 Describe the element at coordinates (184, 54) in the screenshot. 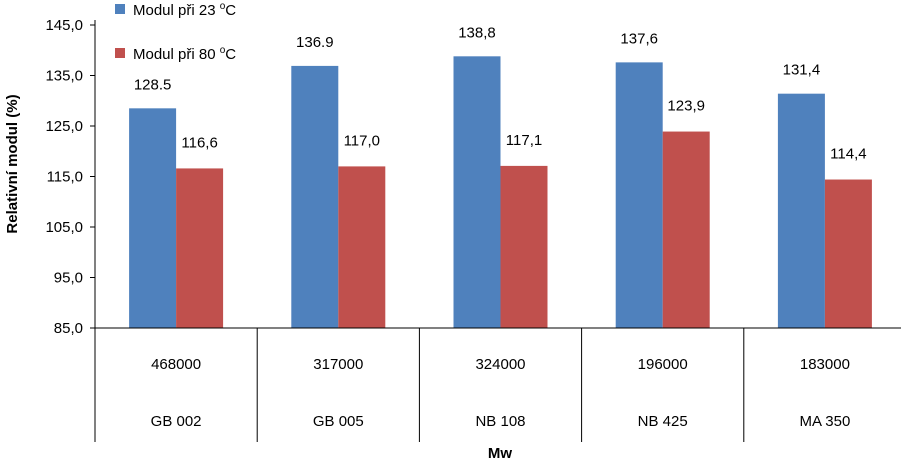

I see `legend-entry-modul-80c: Modul při 80 oC` at that location.